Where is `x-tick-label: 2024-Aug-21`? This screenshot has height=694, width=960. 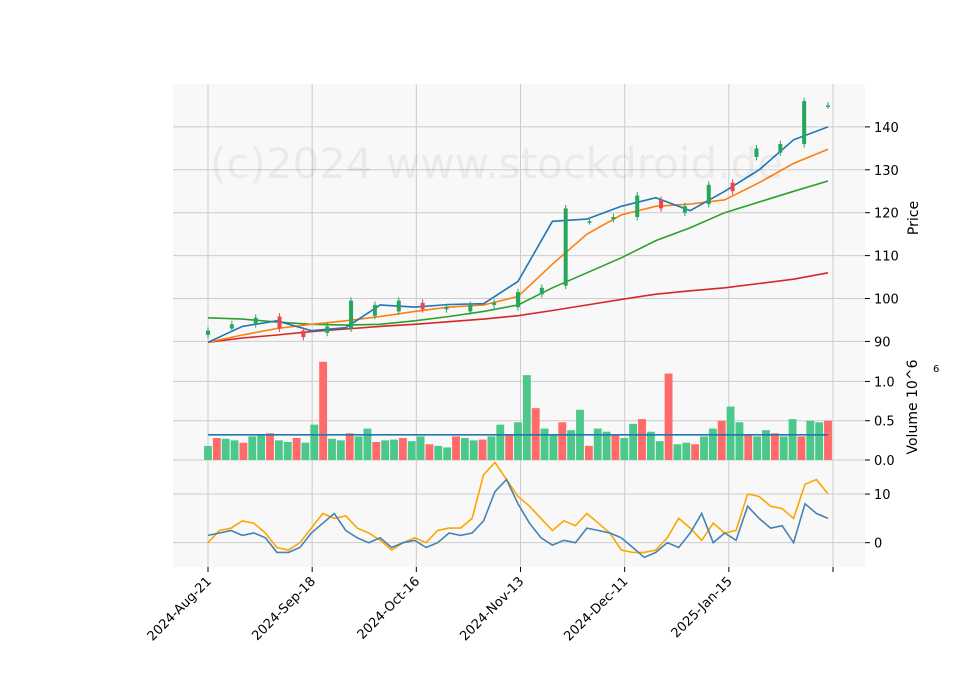
x-tick-label: 2024-Aug-21 is located at coordinates (180, 609).